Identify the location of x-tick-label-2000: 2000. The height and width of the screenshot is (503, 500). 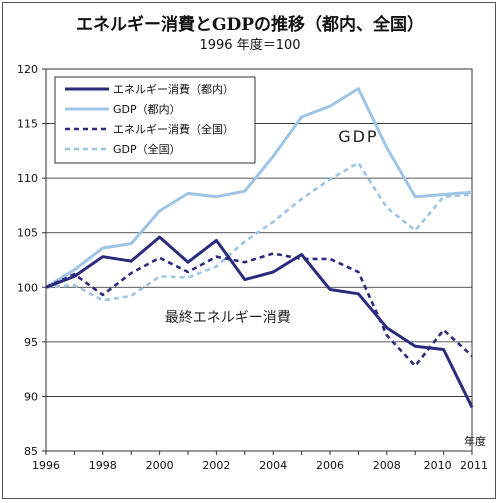
(160, 465).